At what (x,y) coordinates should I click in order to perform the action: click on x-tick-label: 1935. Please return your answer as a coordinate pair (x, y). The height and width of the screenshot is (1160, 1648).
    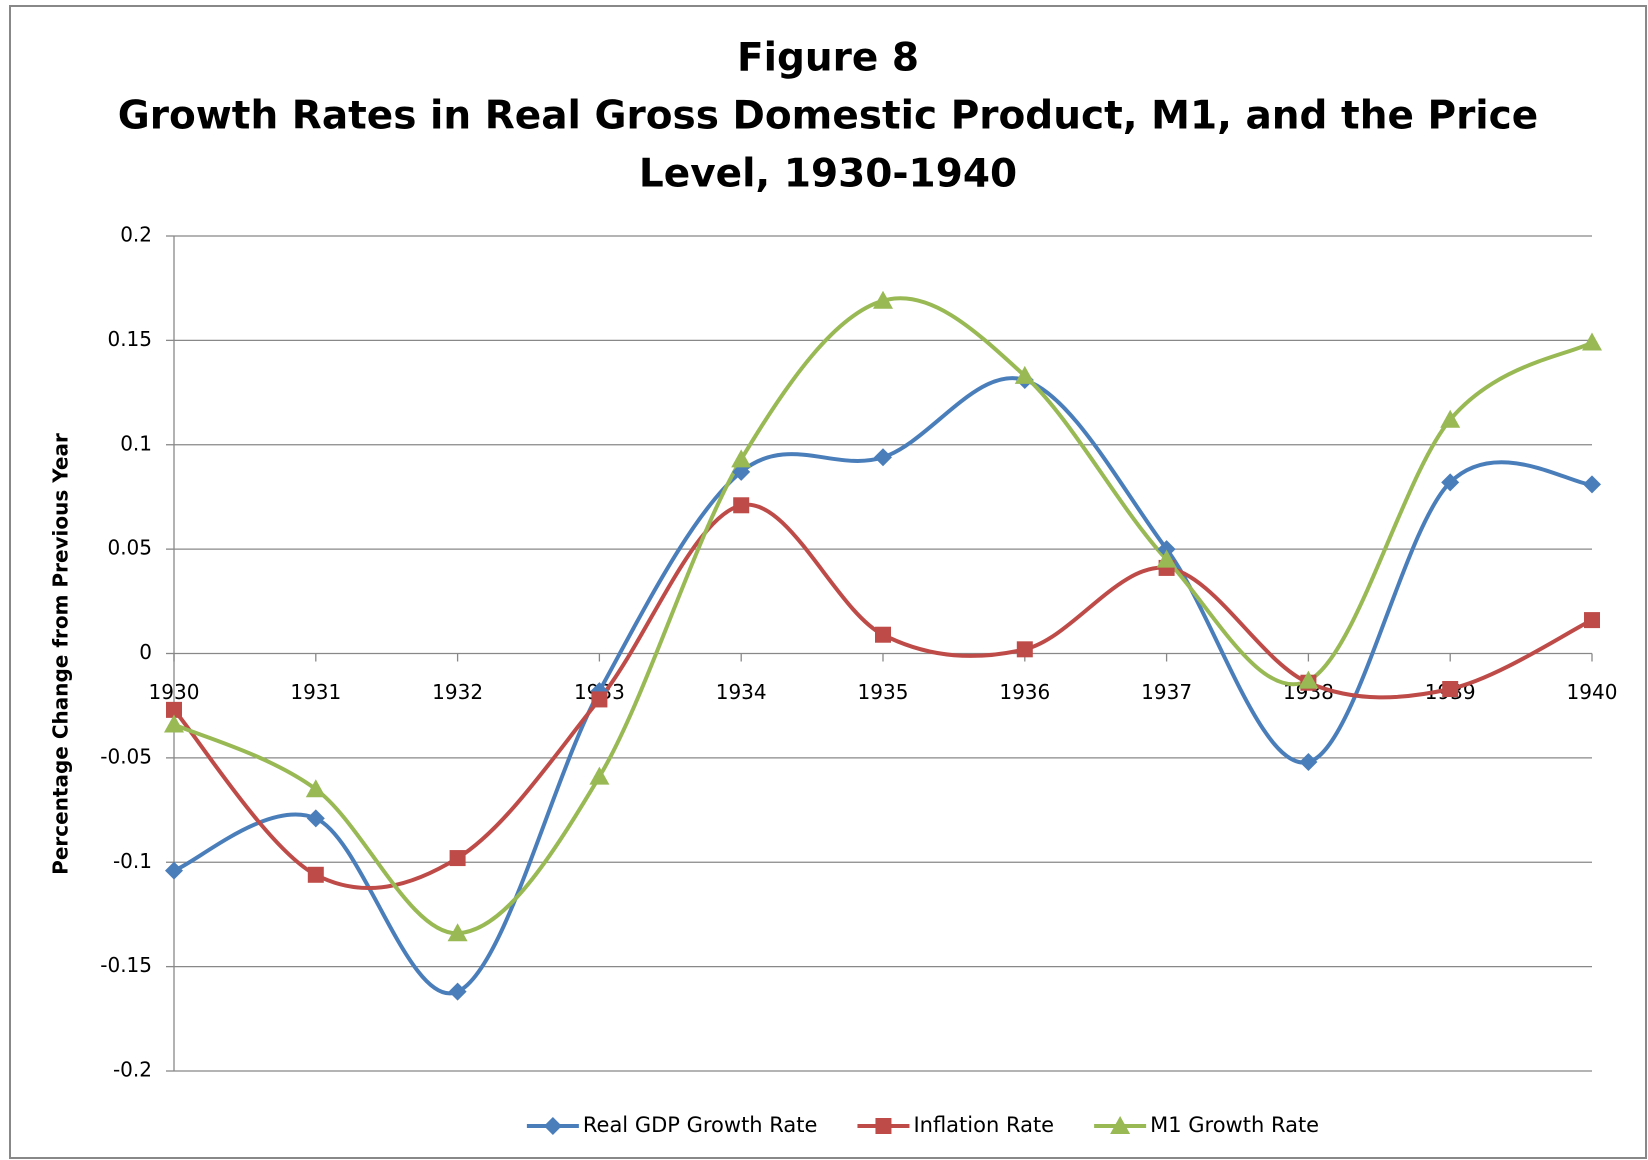
    Looking at the image, I should click on (883, 692).